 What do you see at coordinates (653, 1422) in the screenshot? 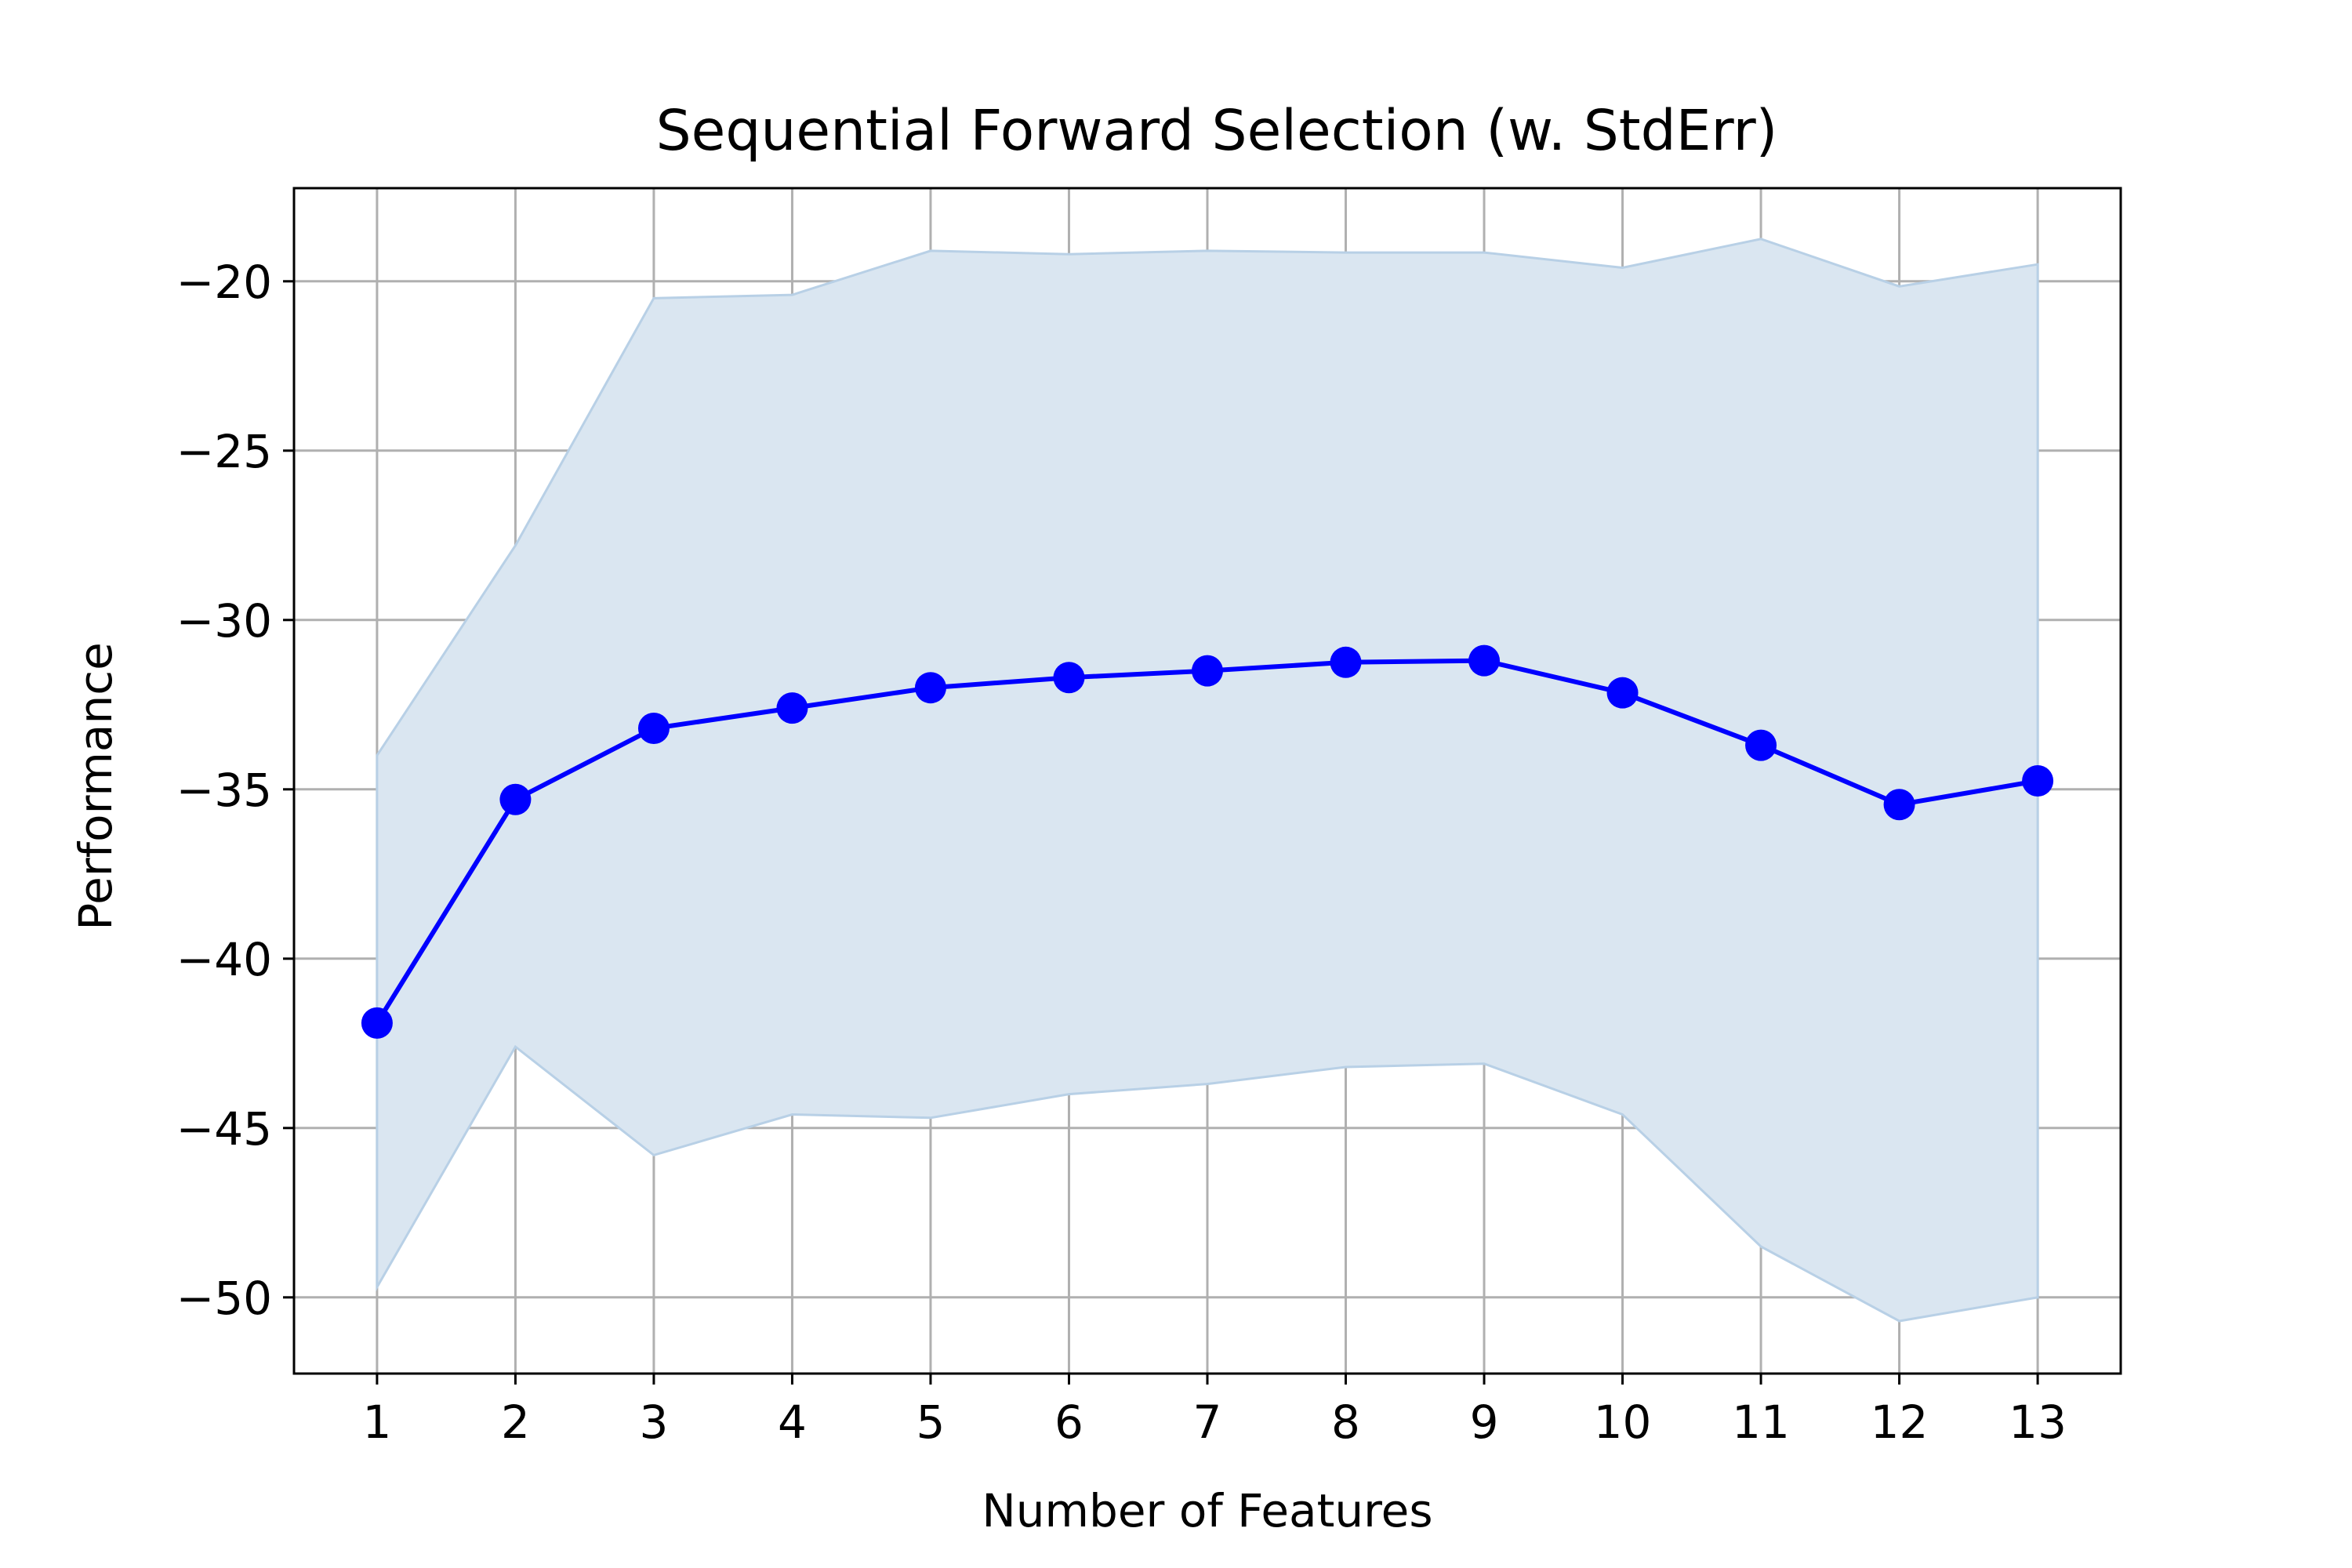
I see `x-tick-label: 3` at bounding box center [653, 1422].